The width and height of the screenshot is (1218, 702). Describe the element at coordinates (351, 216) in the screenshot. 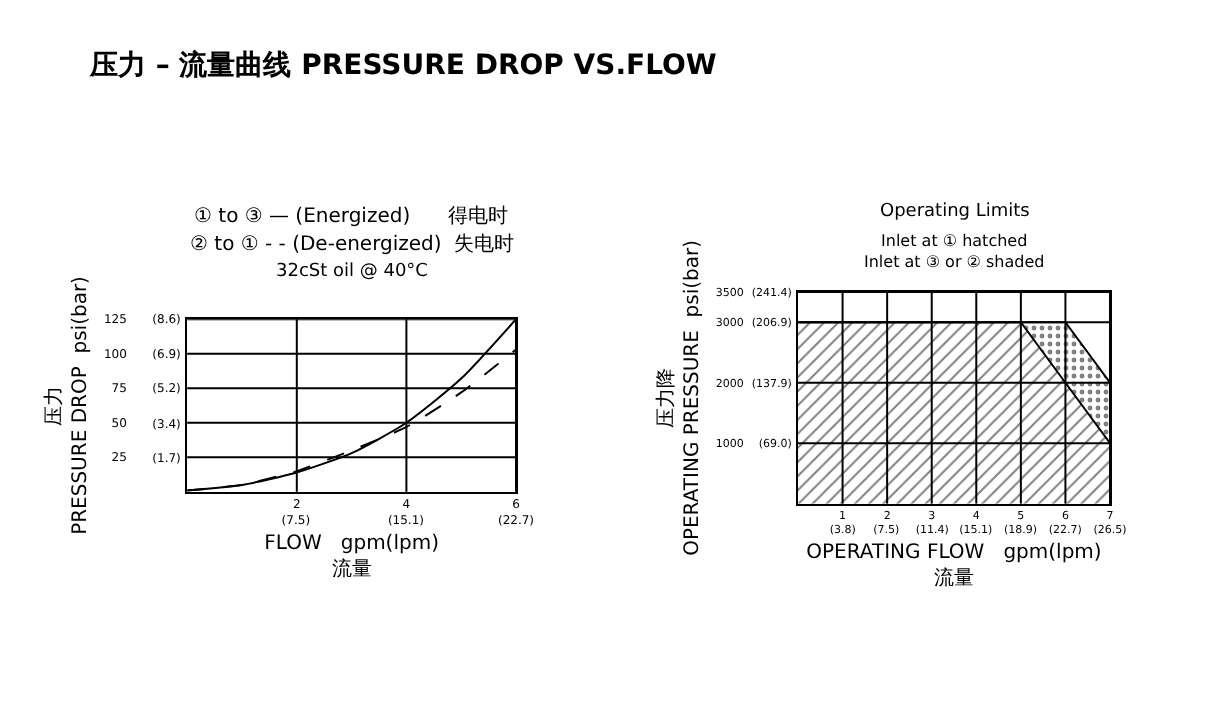

I see `text: ① to ③ — (Energized) 得电时` at that location.